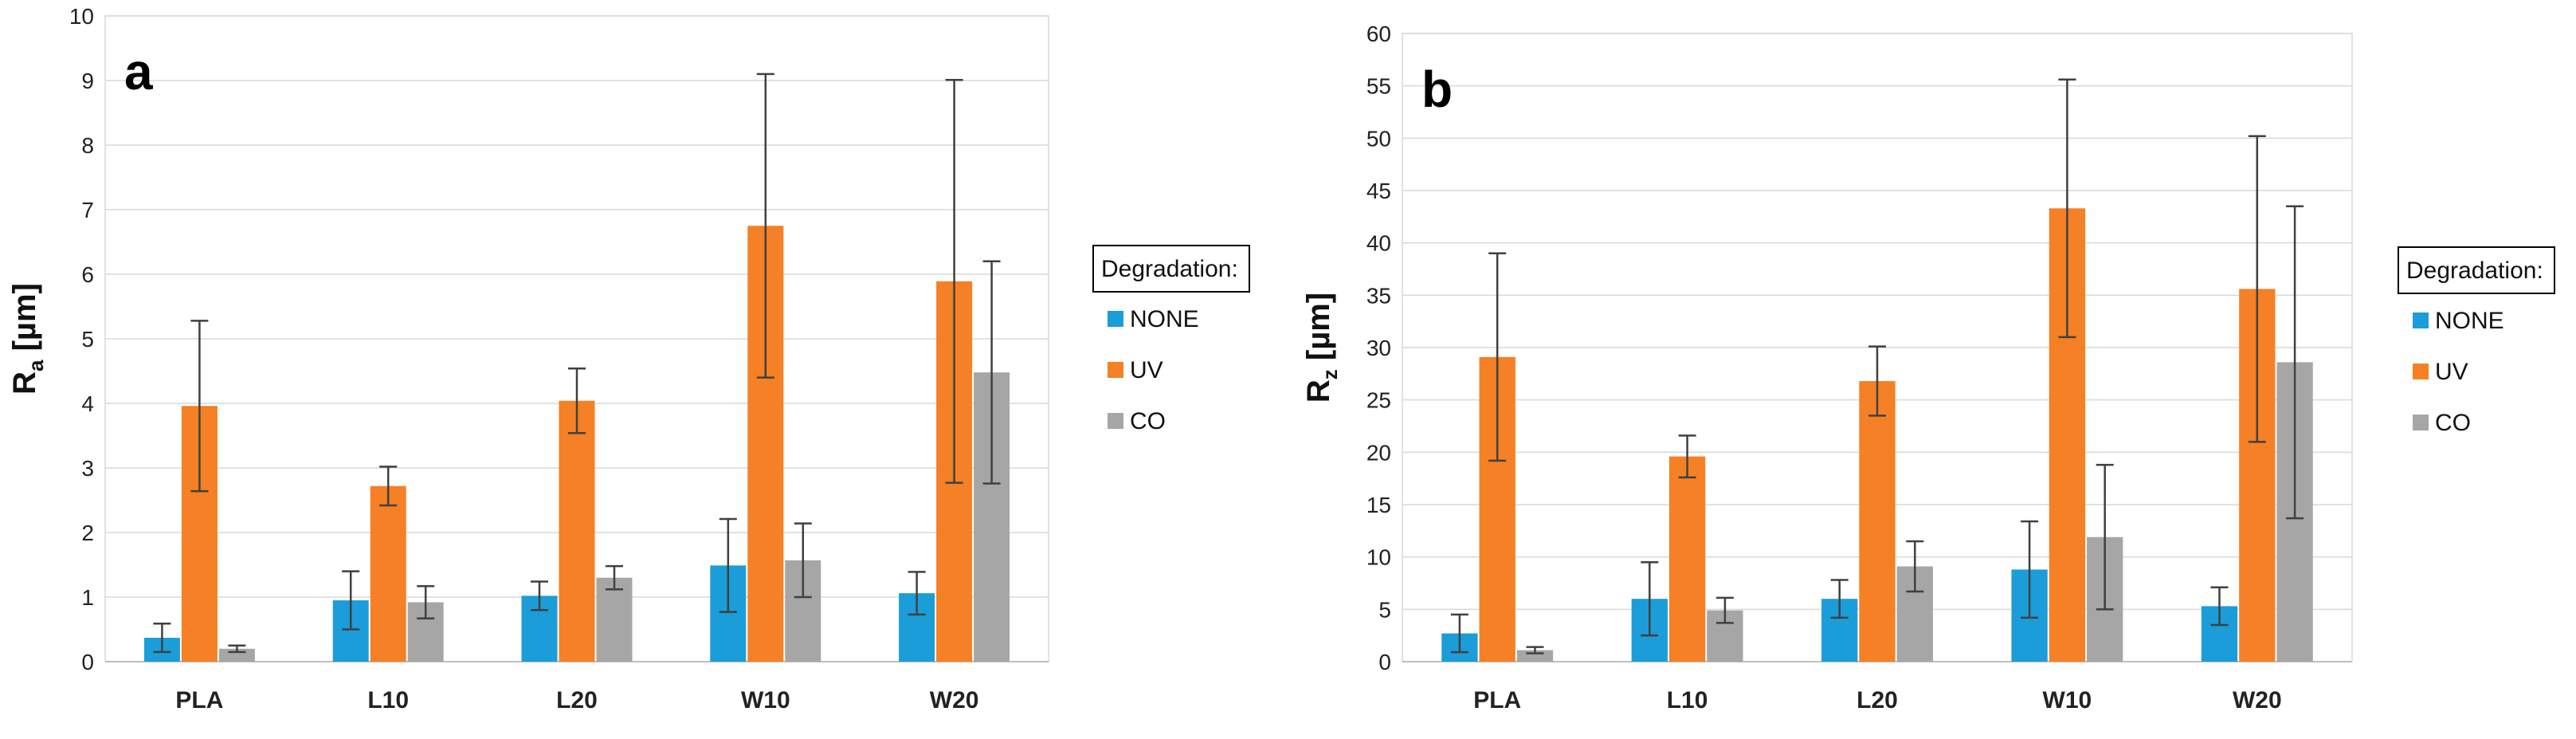 The image size is (2576, 739). Describe the element at coordinates (1378, 34) in the screenshot. I see `y-tick-label: 60` at that location.